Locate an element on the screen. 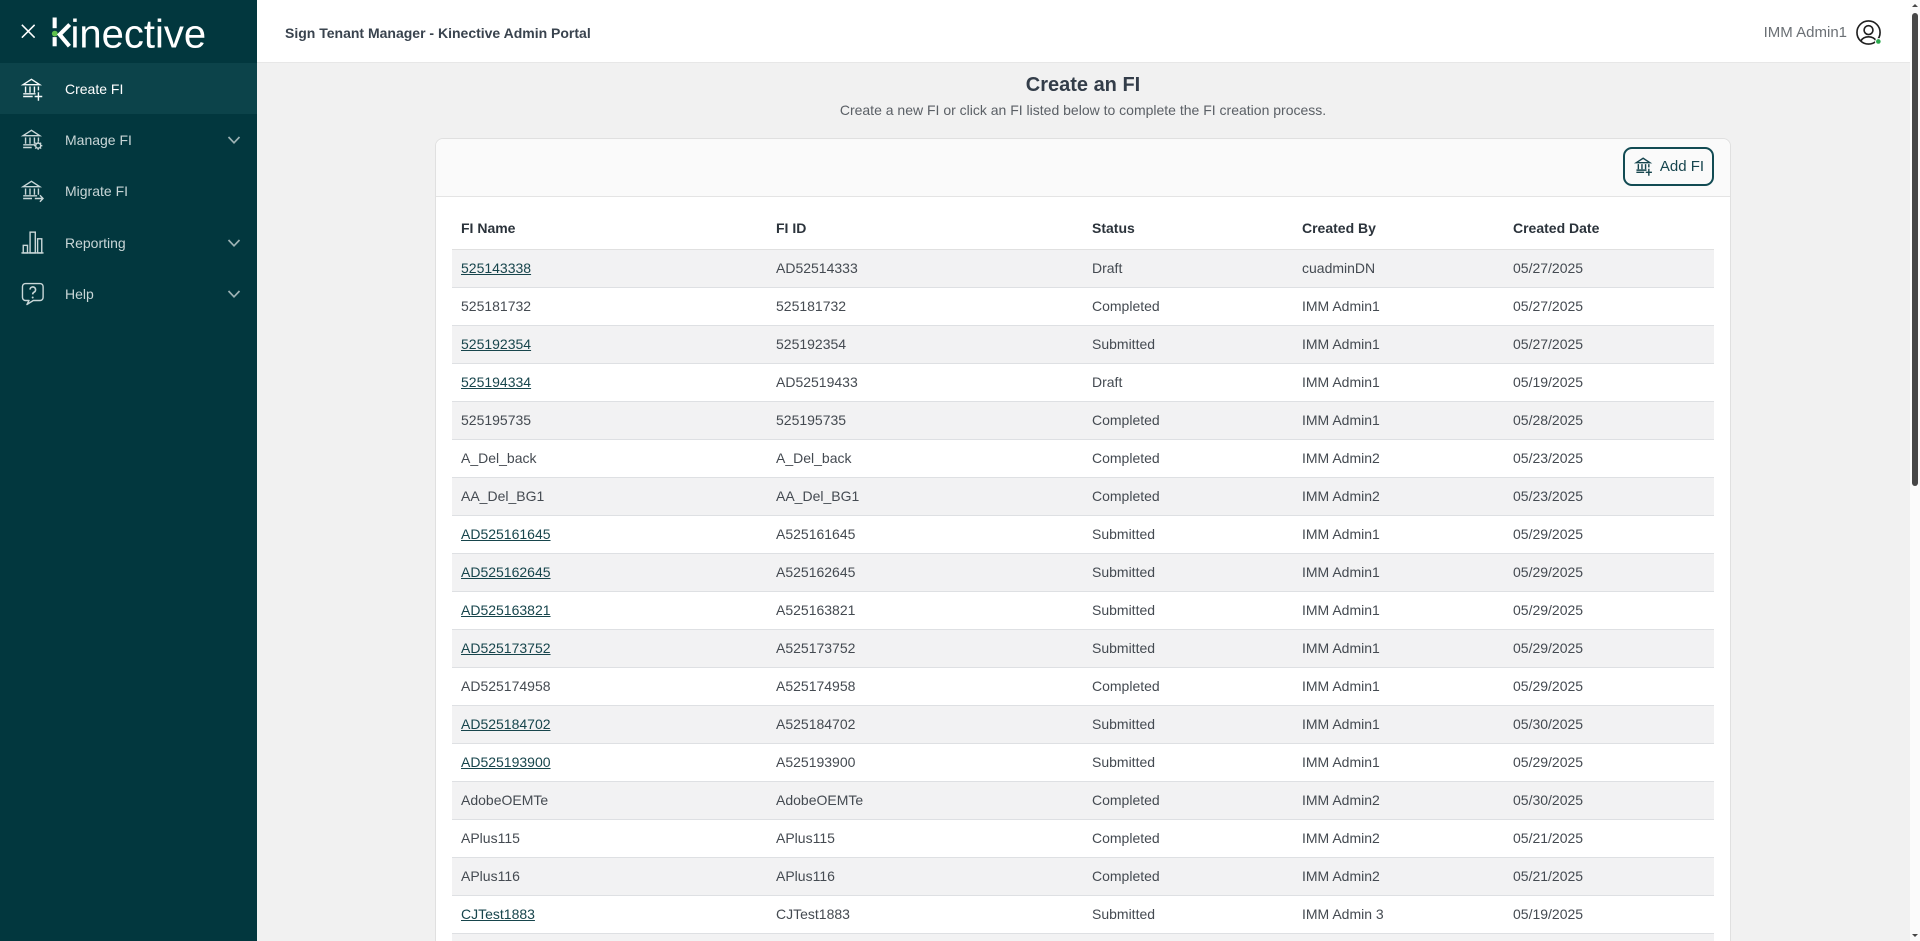 This screenshot has height=941, width=1920. svg-text: inective is located at coordinates (139, 34).